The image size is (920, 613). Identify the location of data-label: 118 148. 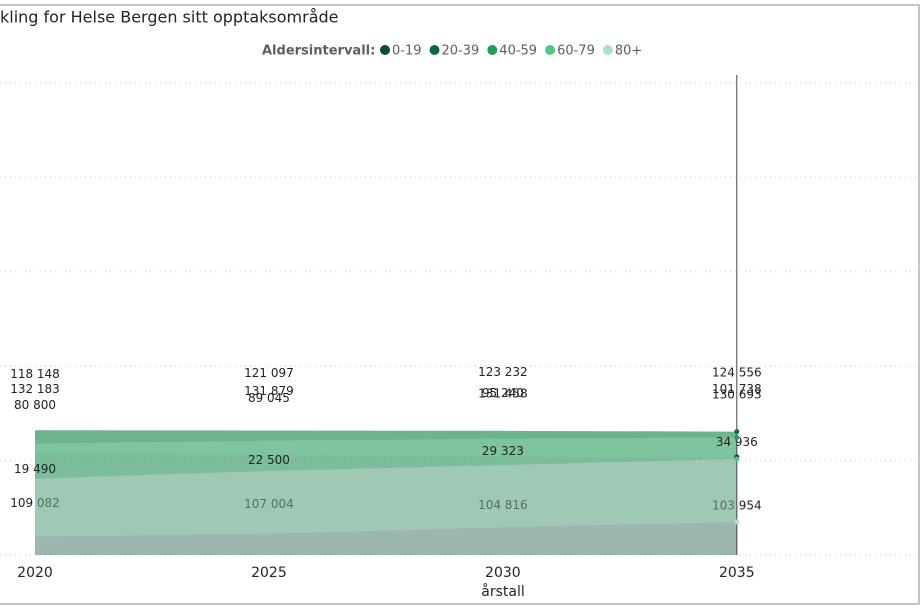
(35, 374).